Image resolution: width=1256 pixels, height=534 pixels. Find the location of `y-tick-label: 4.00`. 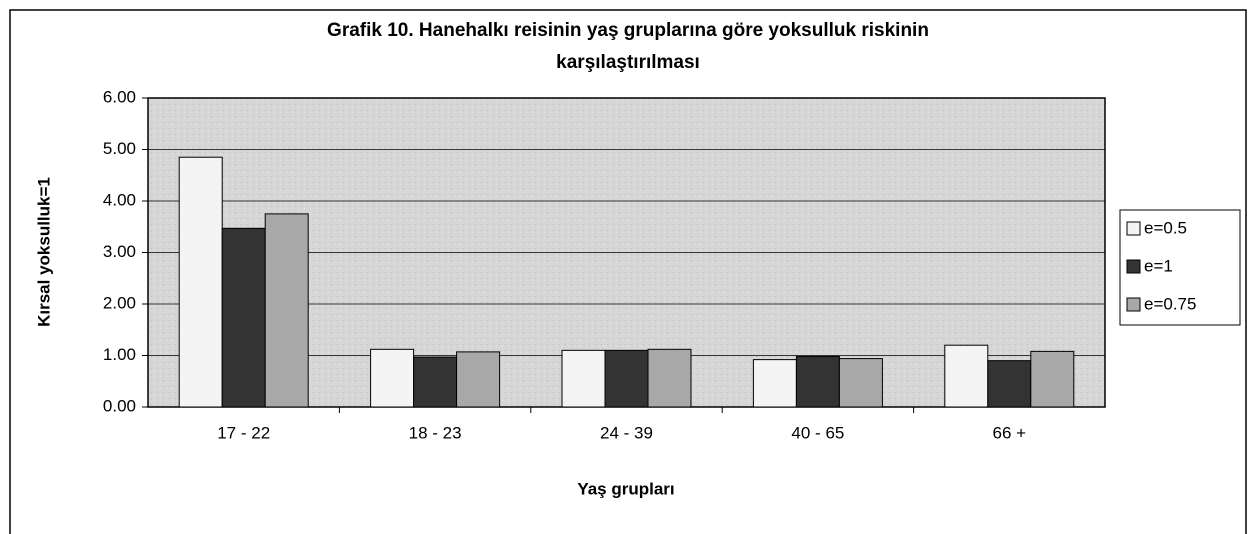

y-tick-label: 4.00 is located at coordinates (119, 199).